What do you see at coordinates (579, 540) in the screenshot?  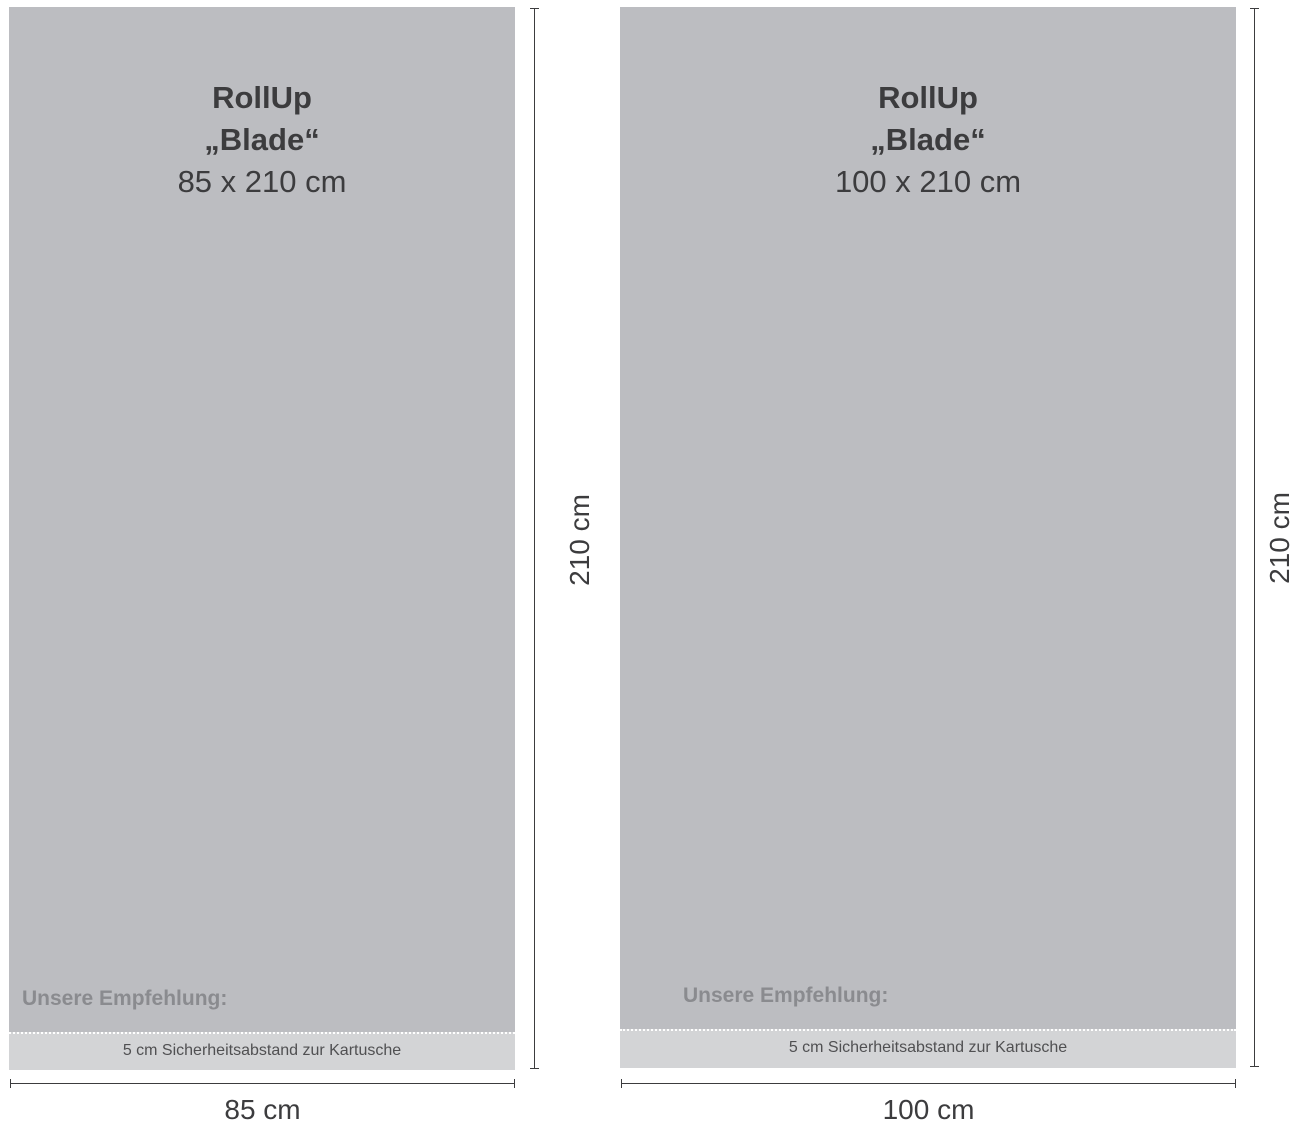 I see `height-label-1: 210 cm` at bounding box center [579, 540].